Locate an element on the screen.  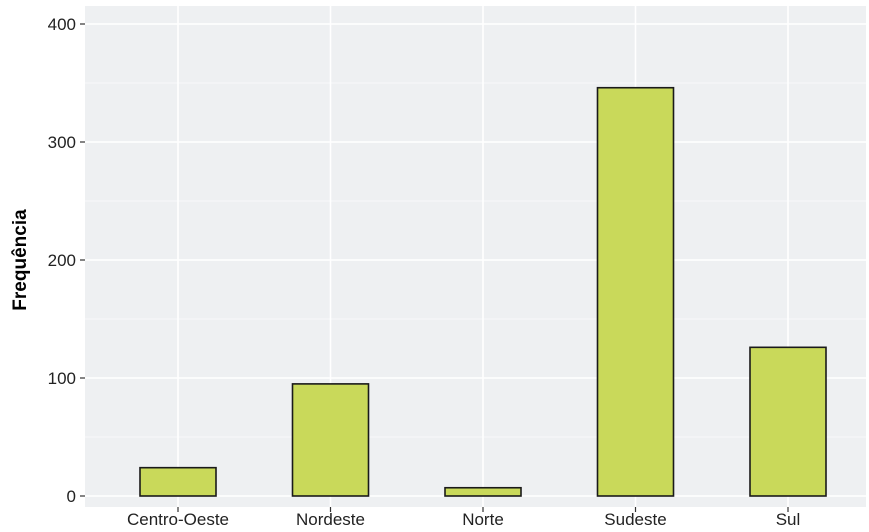
y-tick-label: 400 is located at coordinates (62, 24).